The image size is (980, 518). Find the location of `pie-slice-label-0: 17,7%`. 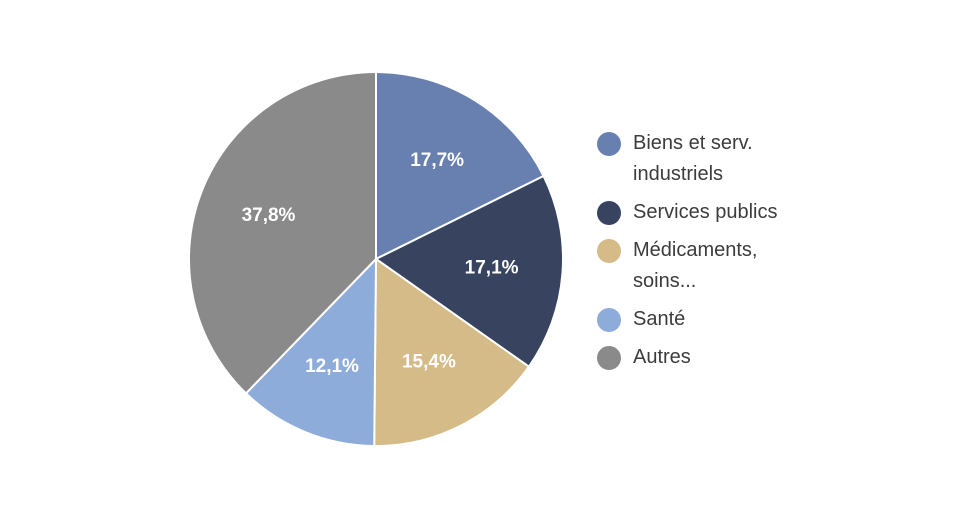

pie-slice-label-0: 17,7% is located at coordinates (437, 160).